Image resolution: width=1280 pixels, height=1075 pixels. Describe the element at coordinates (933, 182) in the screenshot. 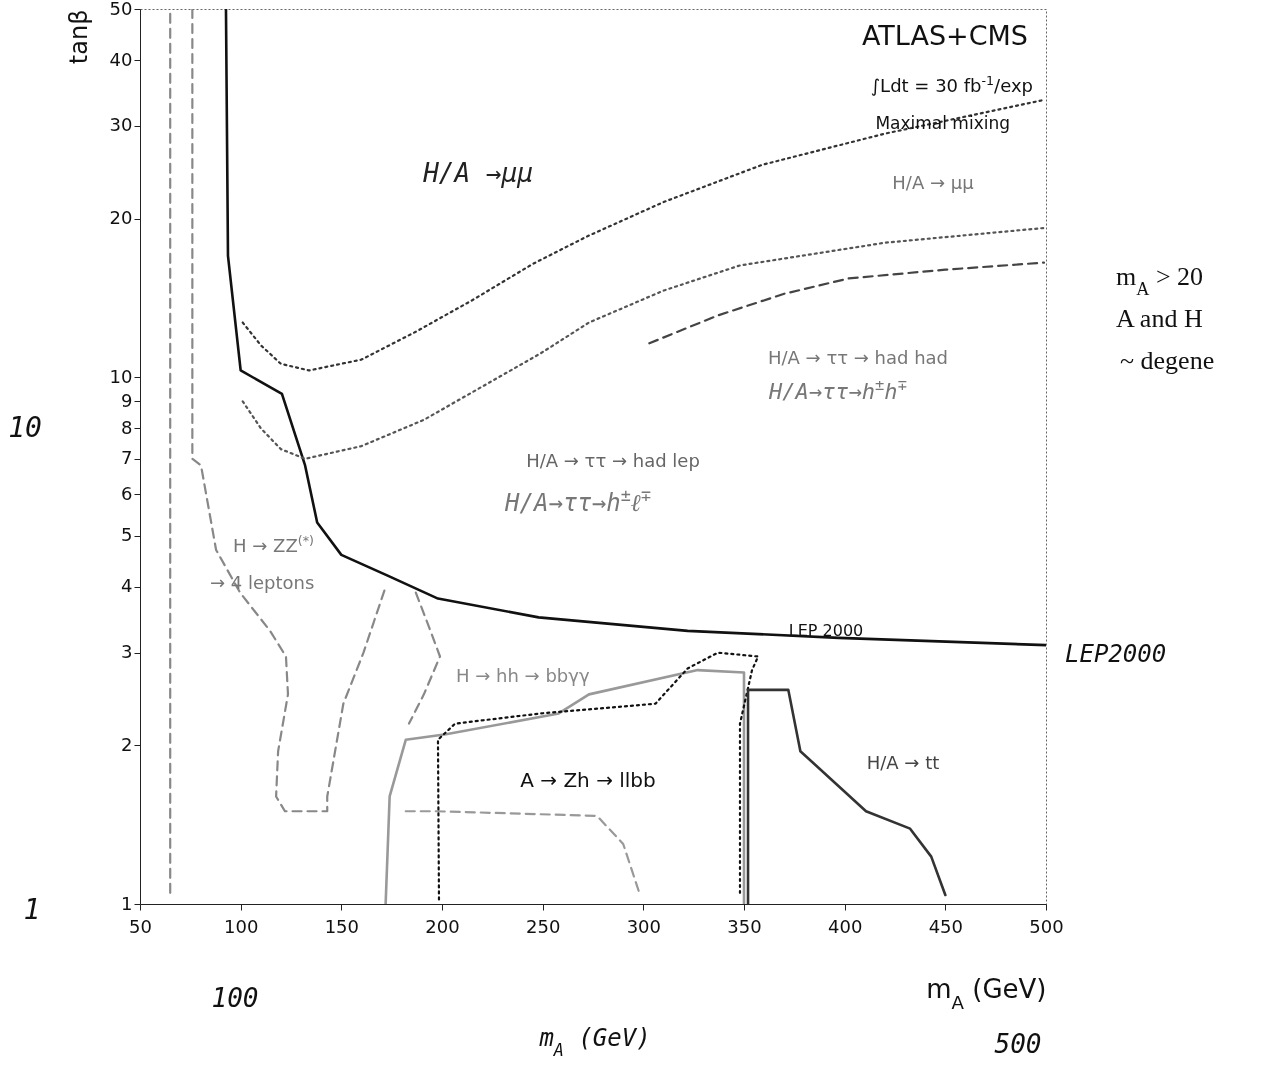

I see `annotation: H/A → μμ` at that location.